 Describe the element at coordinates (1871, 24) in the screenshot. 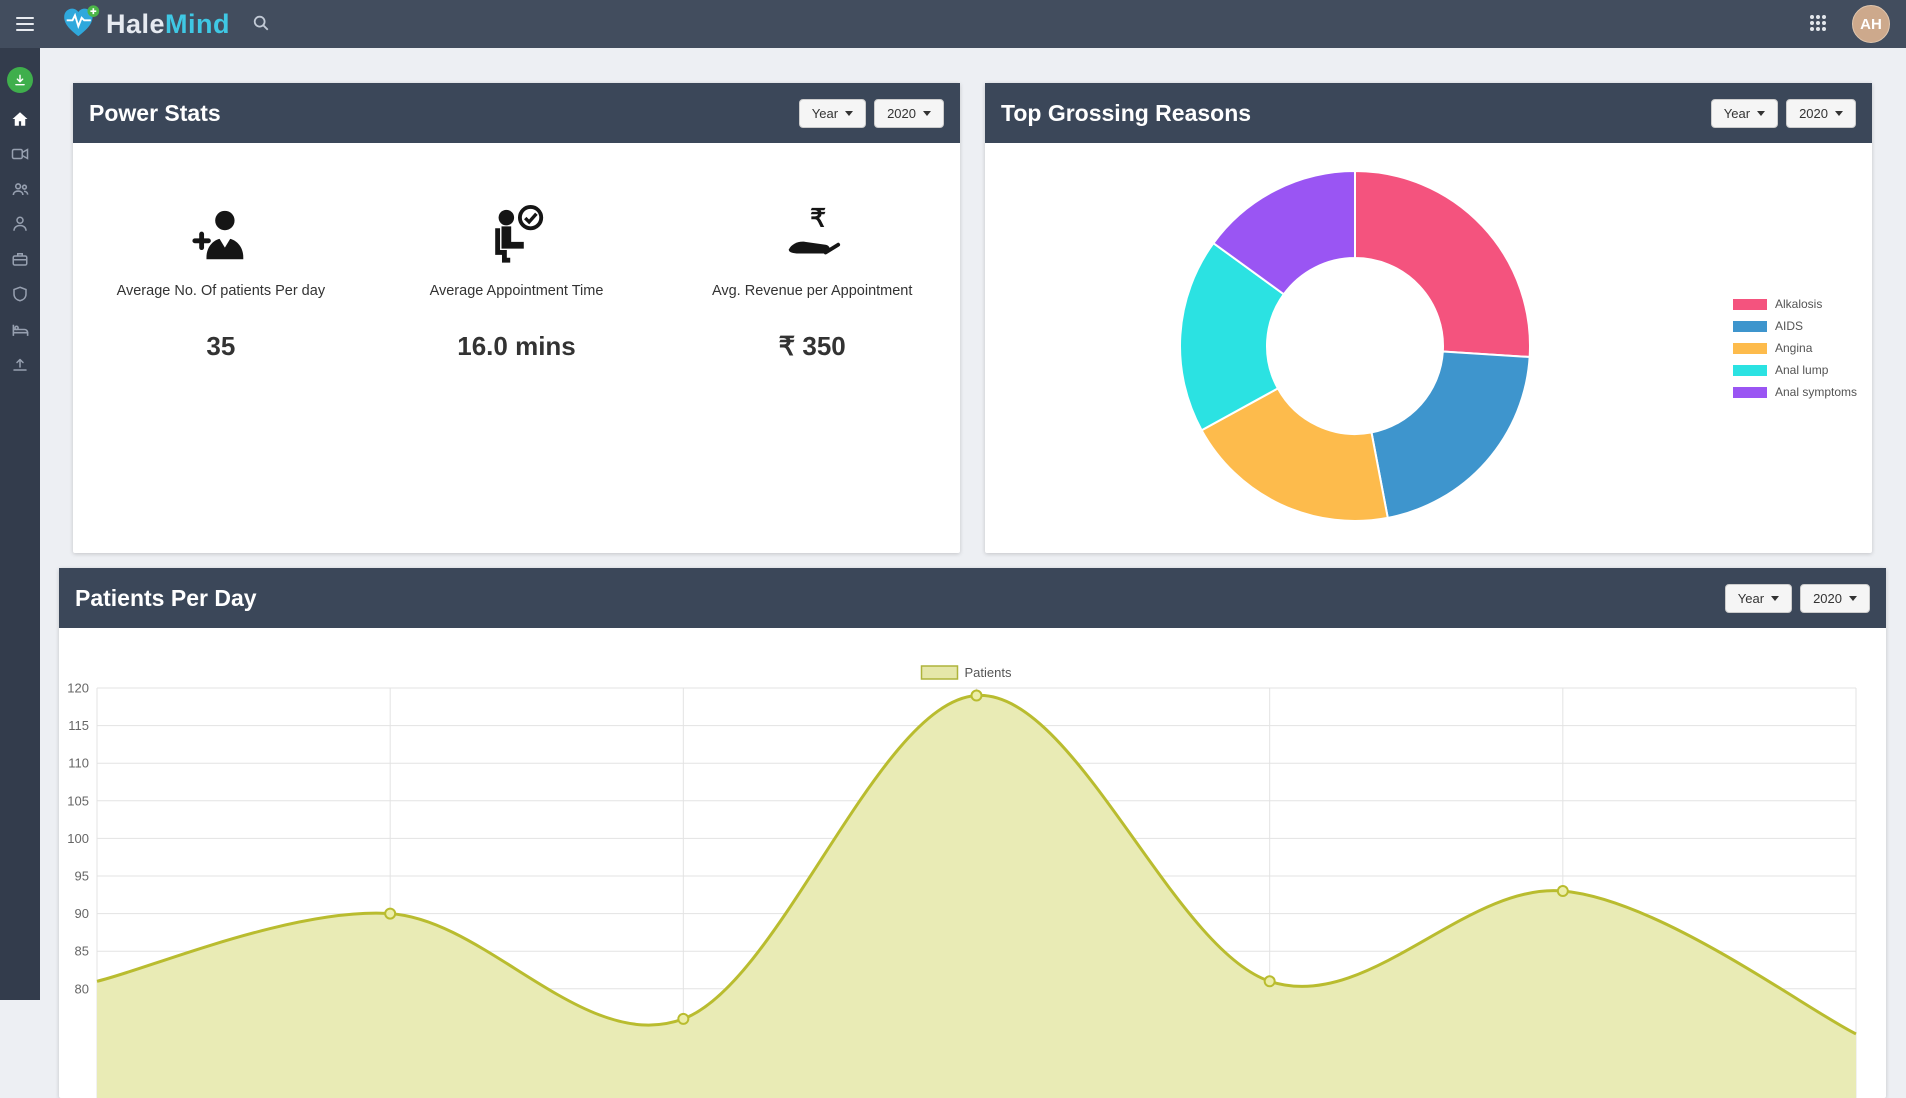

I see `user-avatar: AH` at that location.